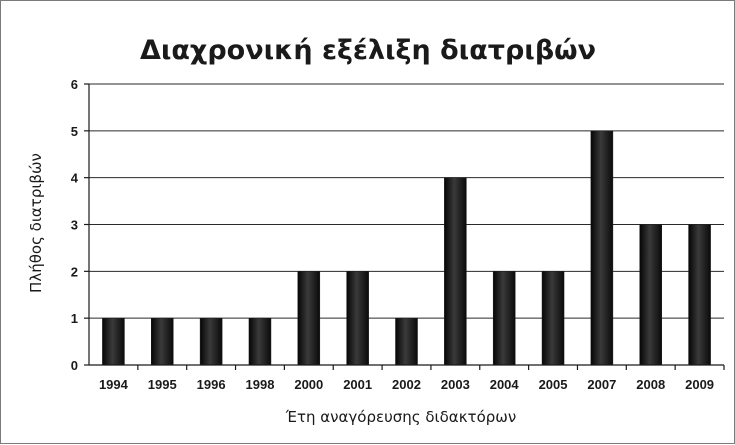  What do you see at coordinates (650, 295) in the screenshot?
I see `bar-2008` at bounding box center [650, 295].